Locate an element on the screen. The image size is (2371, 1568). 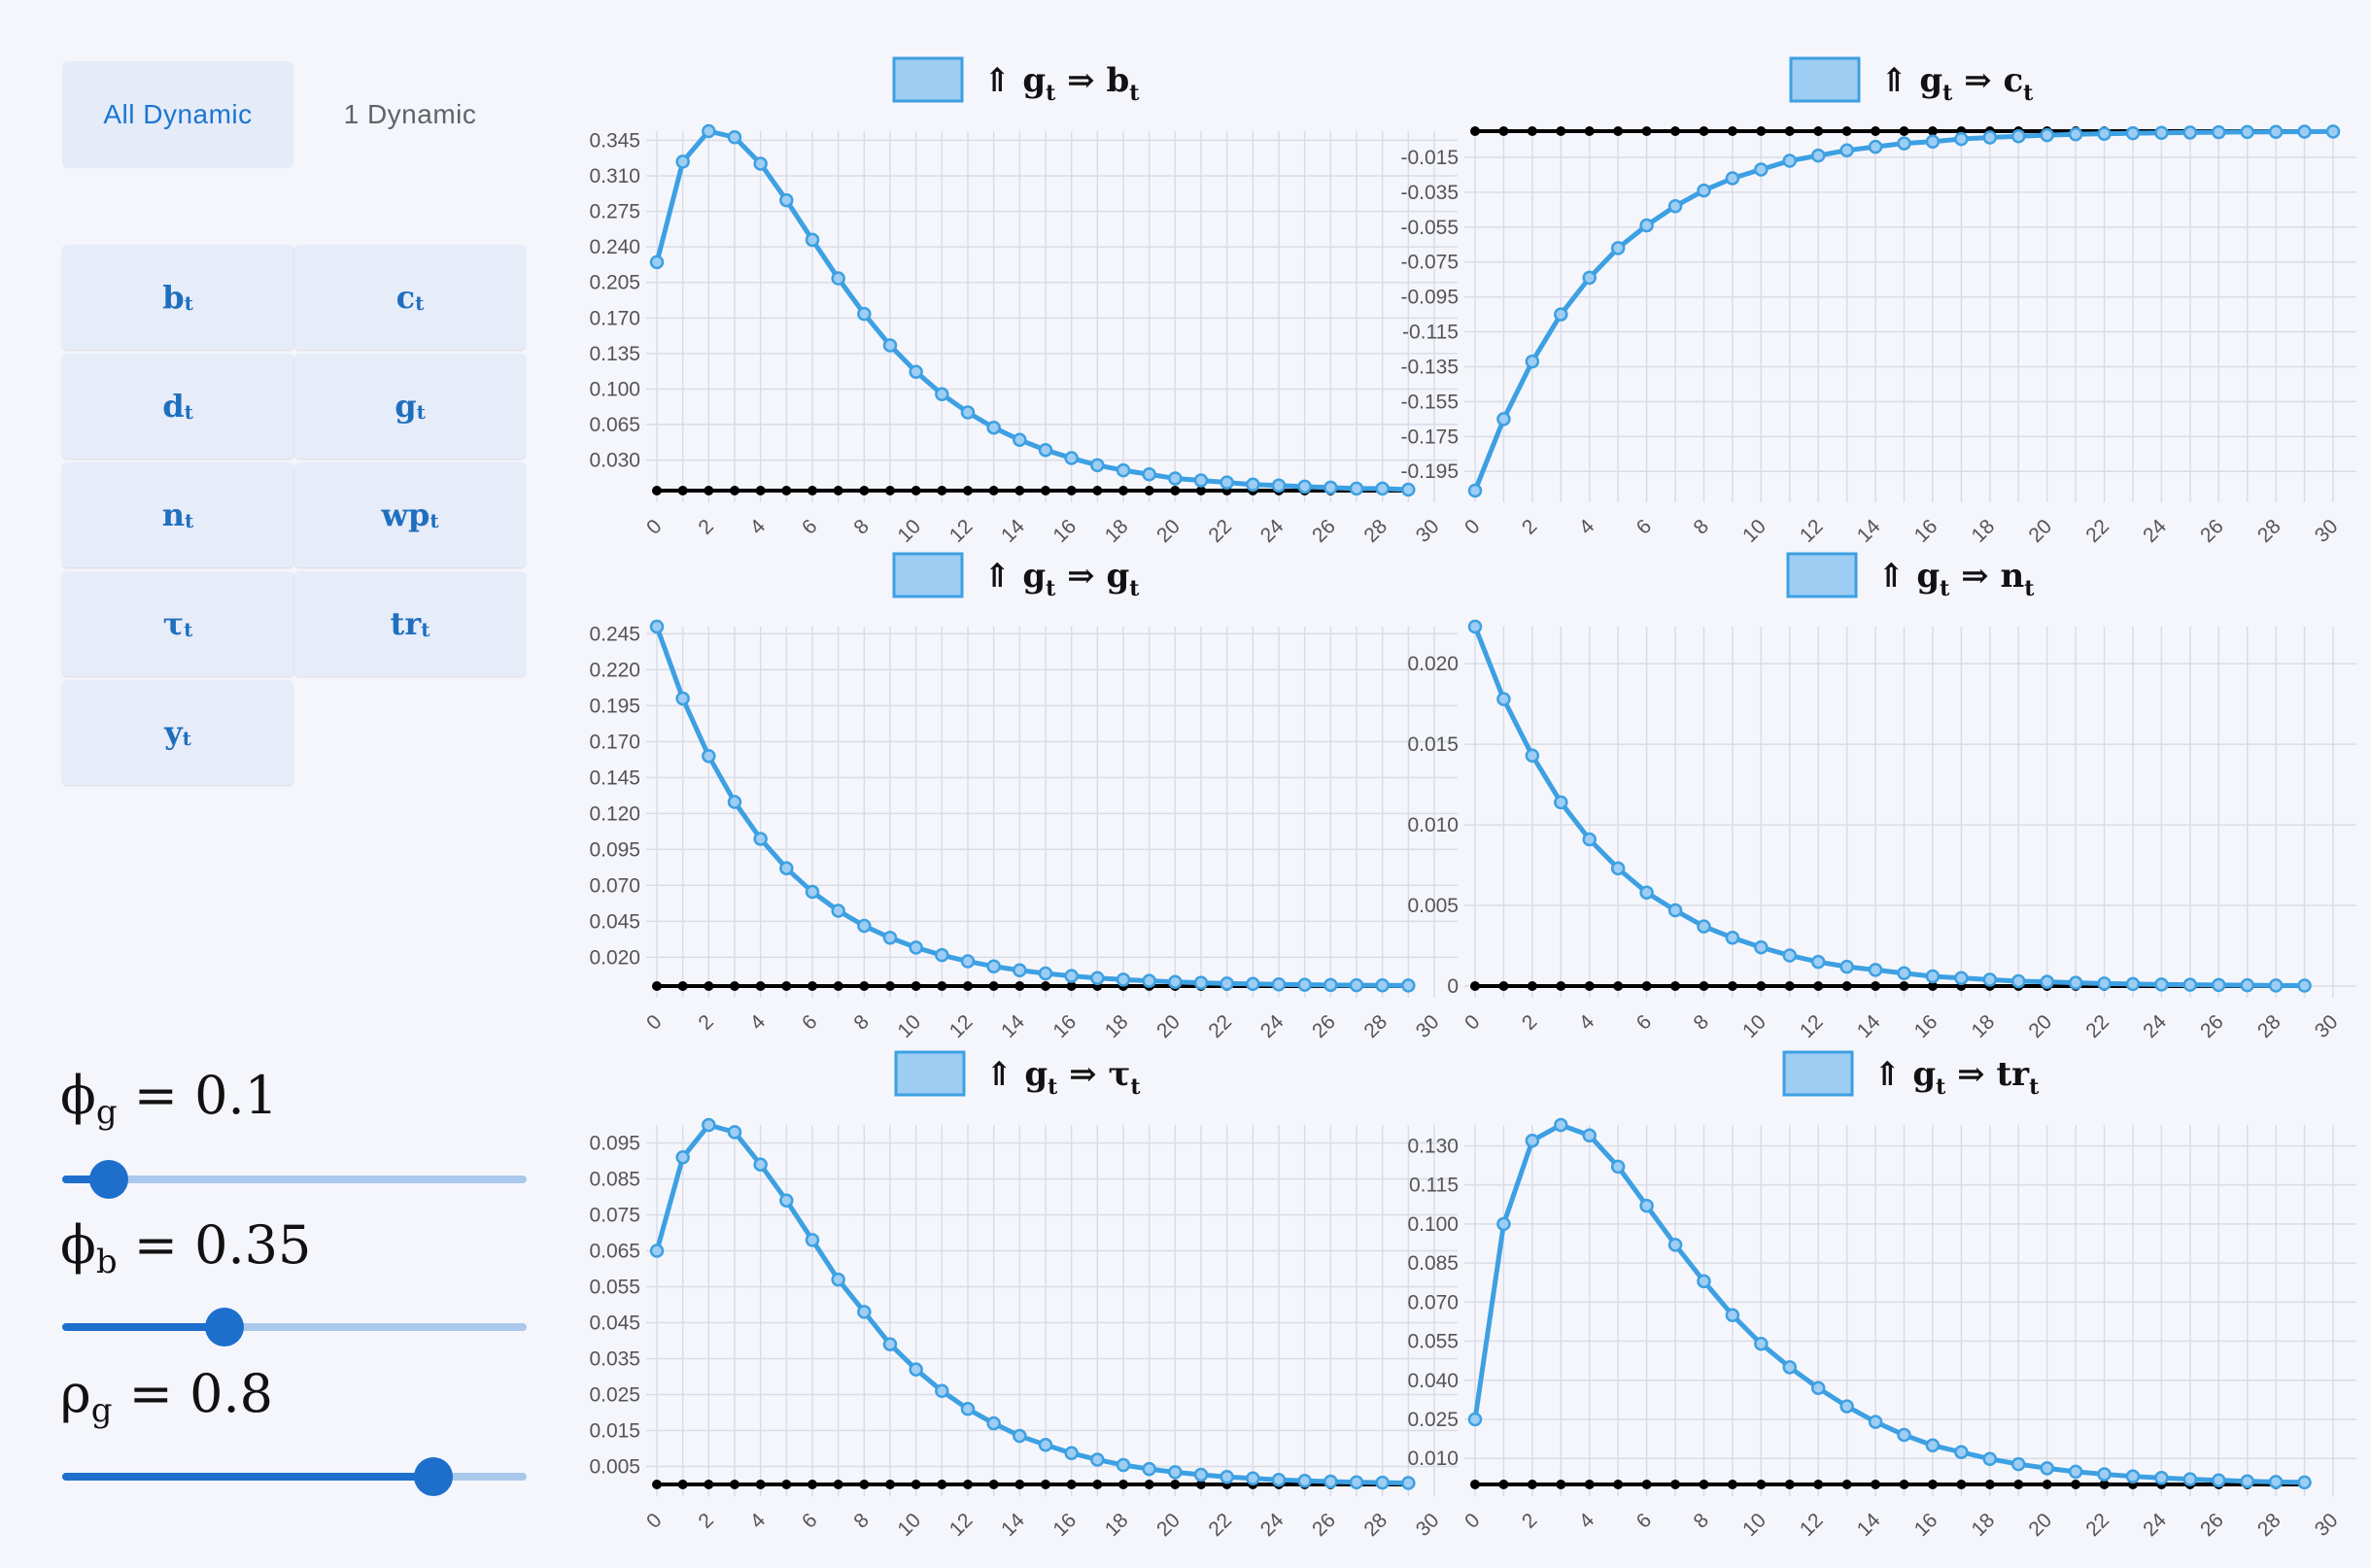
slider-phi-g is located at coordinates (294, 1179).